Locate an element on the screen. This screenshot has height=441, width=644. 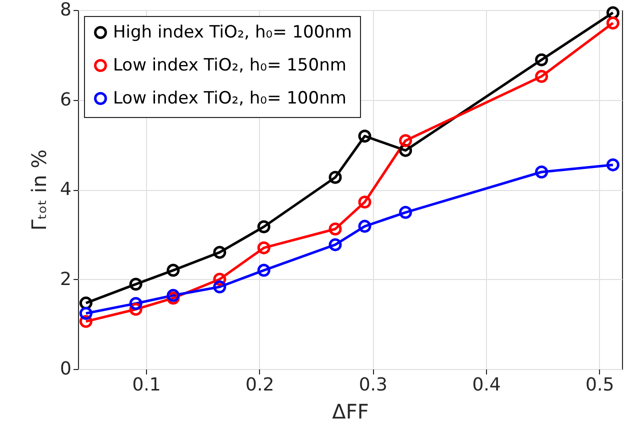
x-tick-label: 0.3 is located at coordinates (373, 385).